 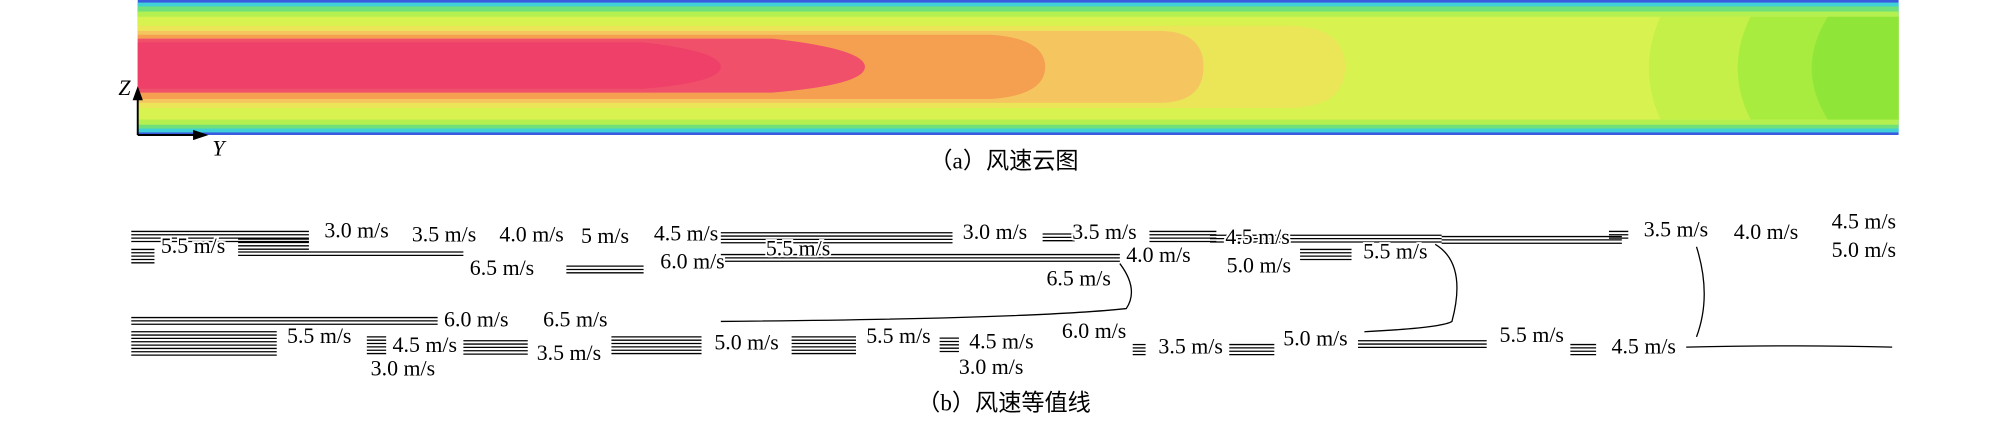 I want to click on axis-label: Z, so click(x=124, y=88).